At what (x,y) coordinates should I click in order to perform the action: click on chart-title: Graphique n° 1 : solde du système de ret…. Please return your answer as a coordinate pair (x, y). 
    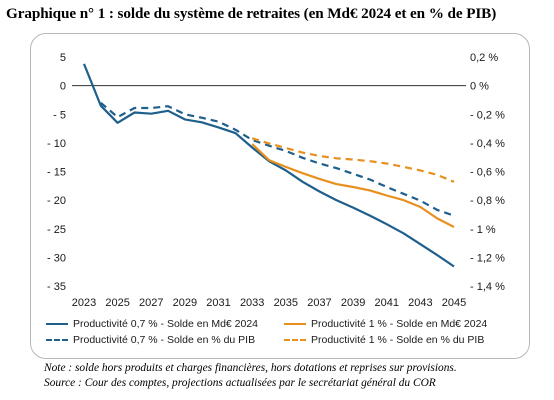
    Looking at the image, I should click on (251, 13).